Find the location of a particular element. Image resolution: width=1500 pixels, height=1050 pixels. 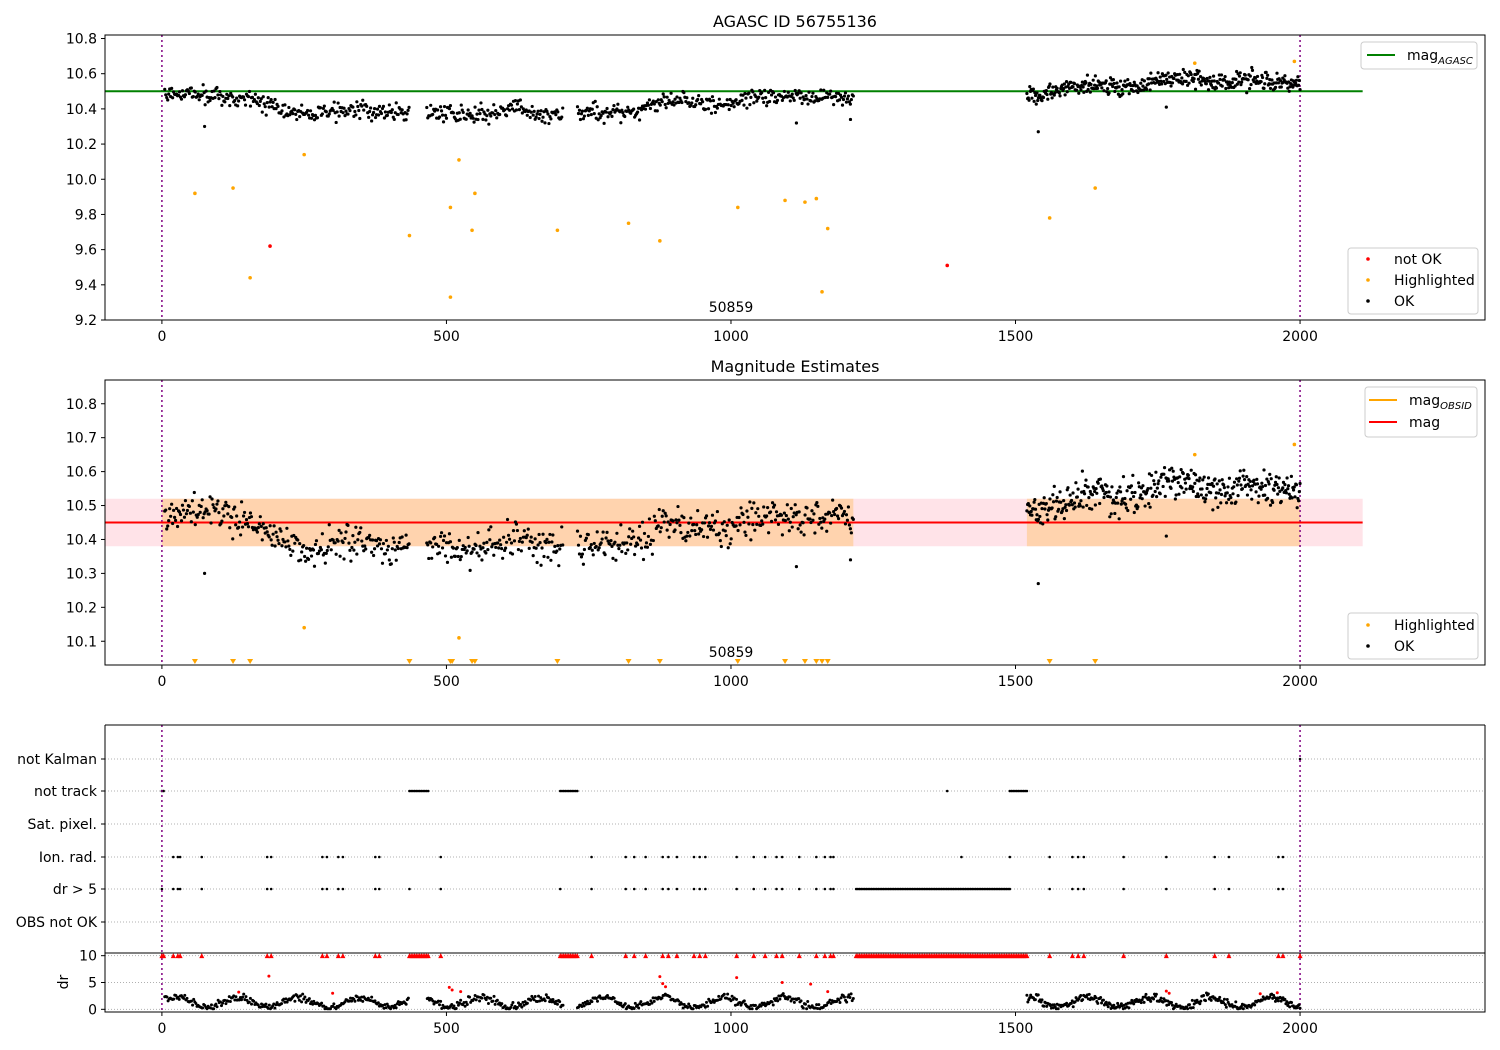

dr-top-marker is located at coordinates (737, 956).